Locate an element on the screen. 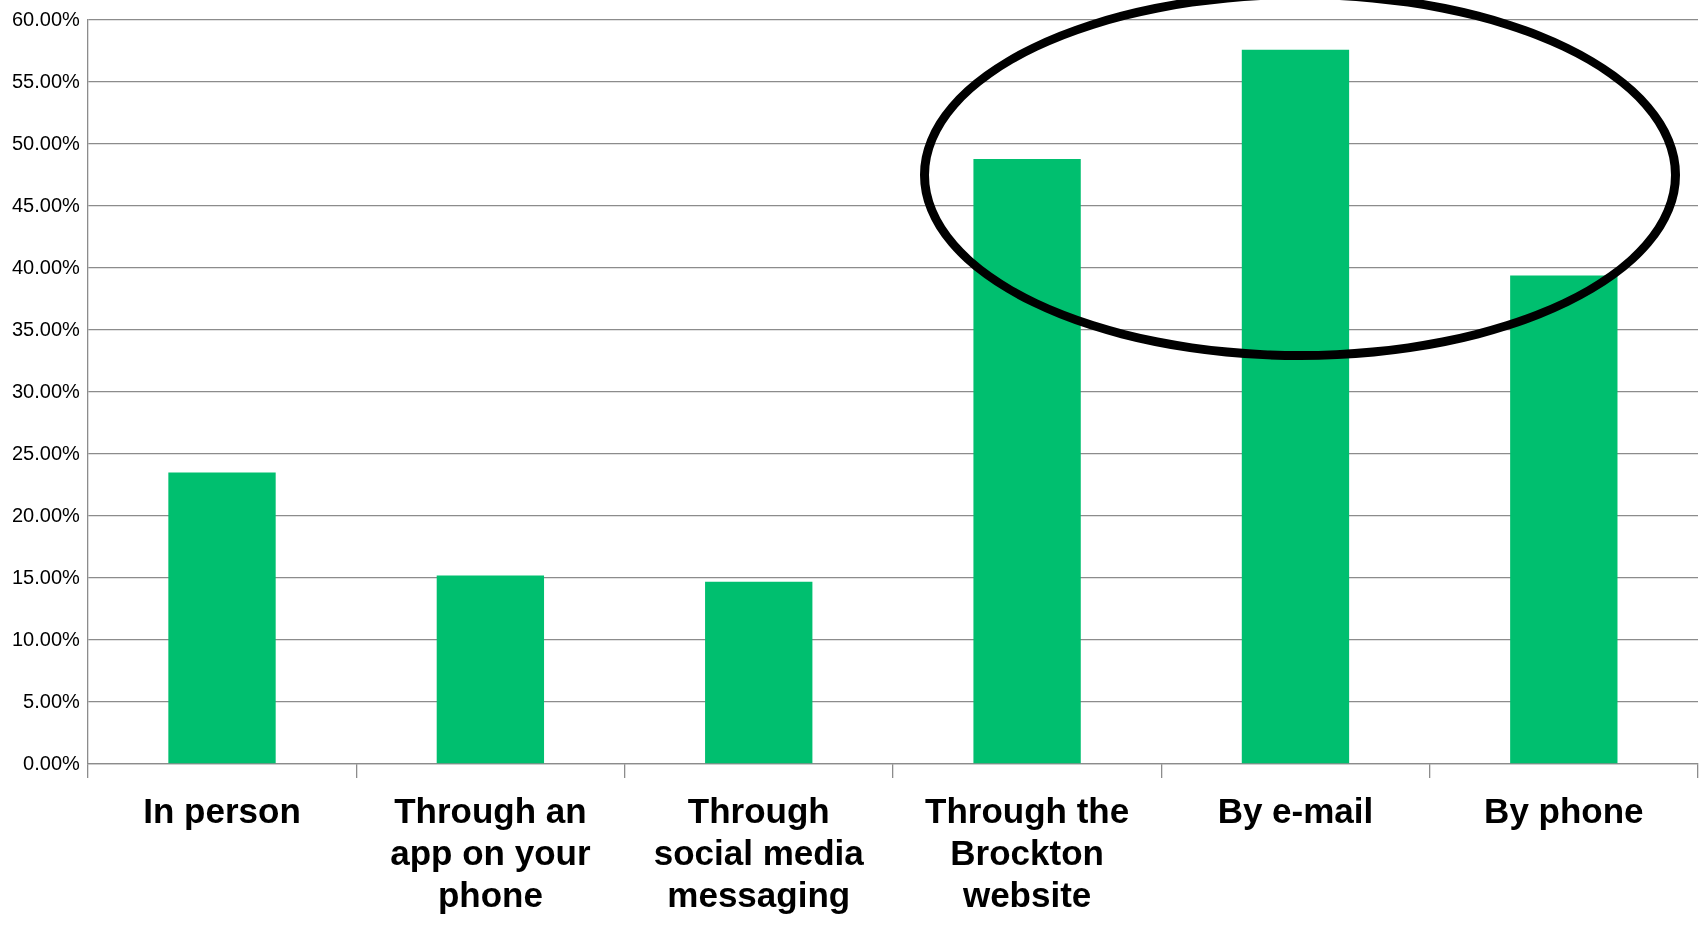 This screenshot has height=932, width=1704. x-tick-label: Through an app on your phone is located at coordinates (490, 852).